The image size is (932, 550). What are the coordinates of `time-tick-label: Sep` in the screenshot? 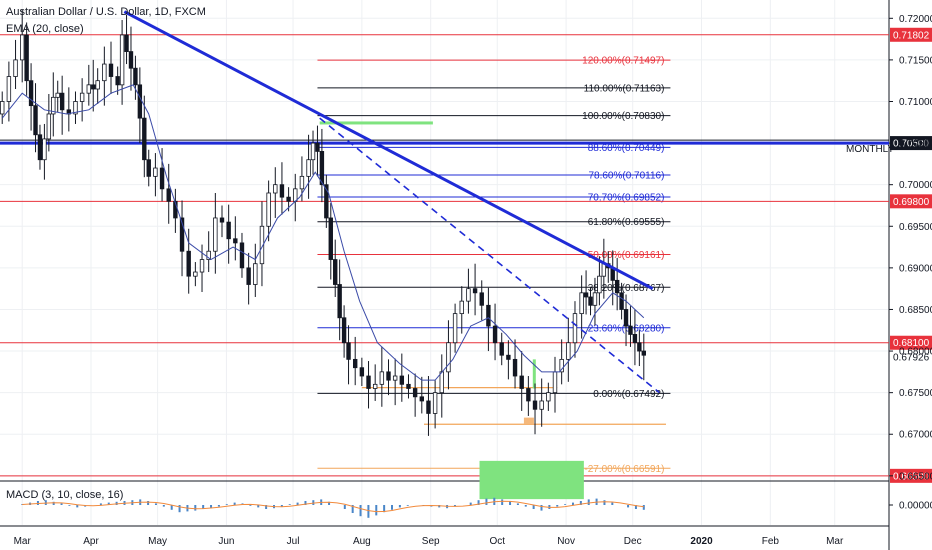 It's located at (431, 541).